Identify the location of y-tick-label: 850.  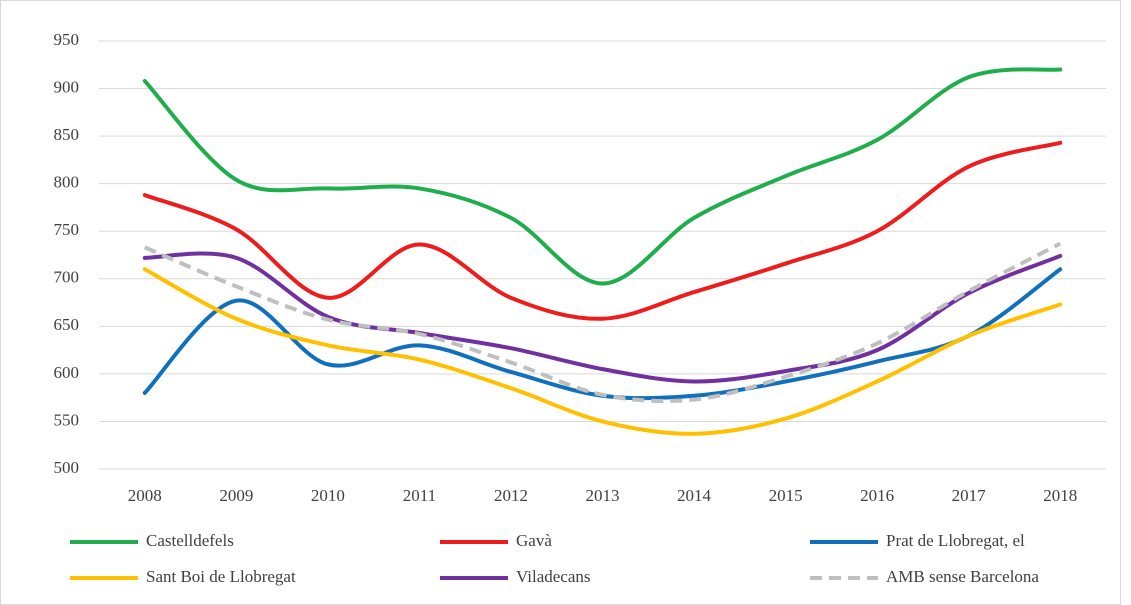
(67, 134).